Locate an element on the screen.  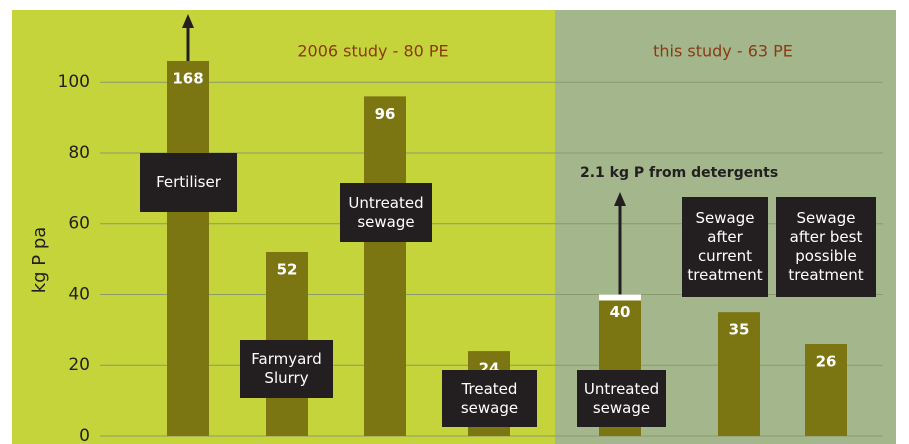
y-tick-label: 80 is located at coordinates (79, 153).